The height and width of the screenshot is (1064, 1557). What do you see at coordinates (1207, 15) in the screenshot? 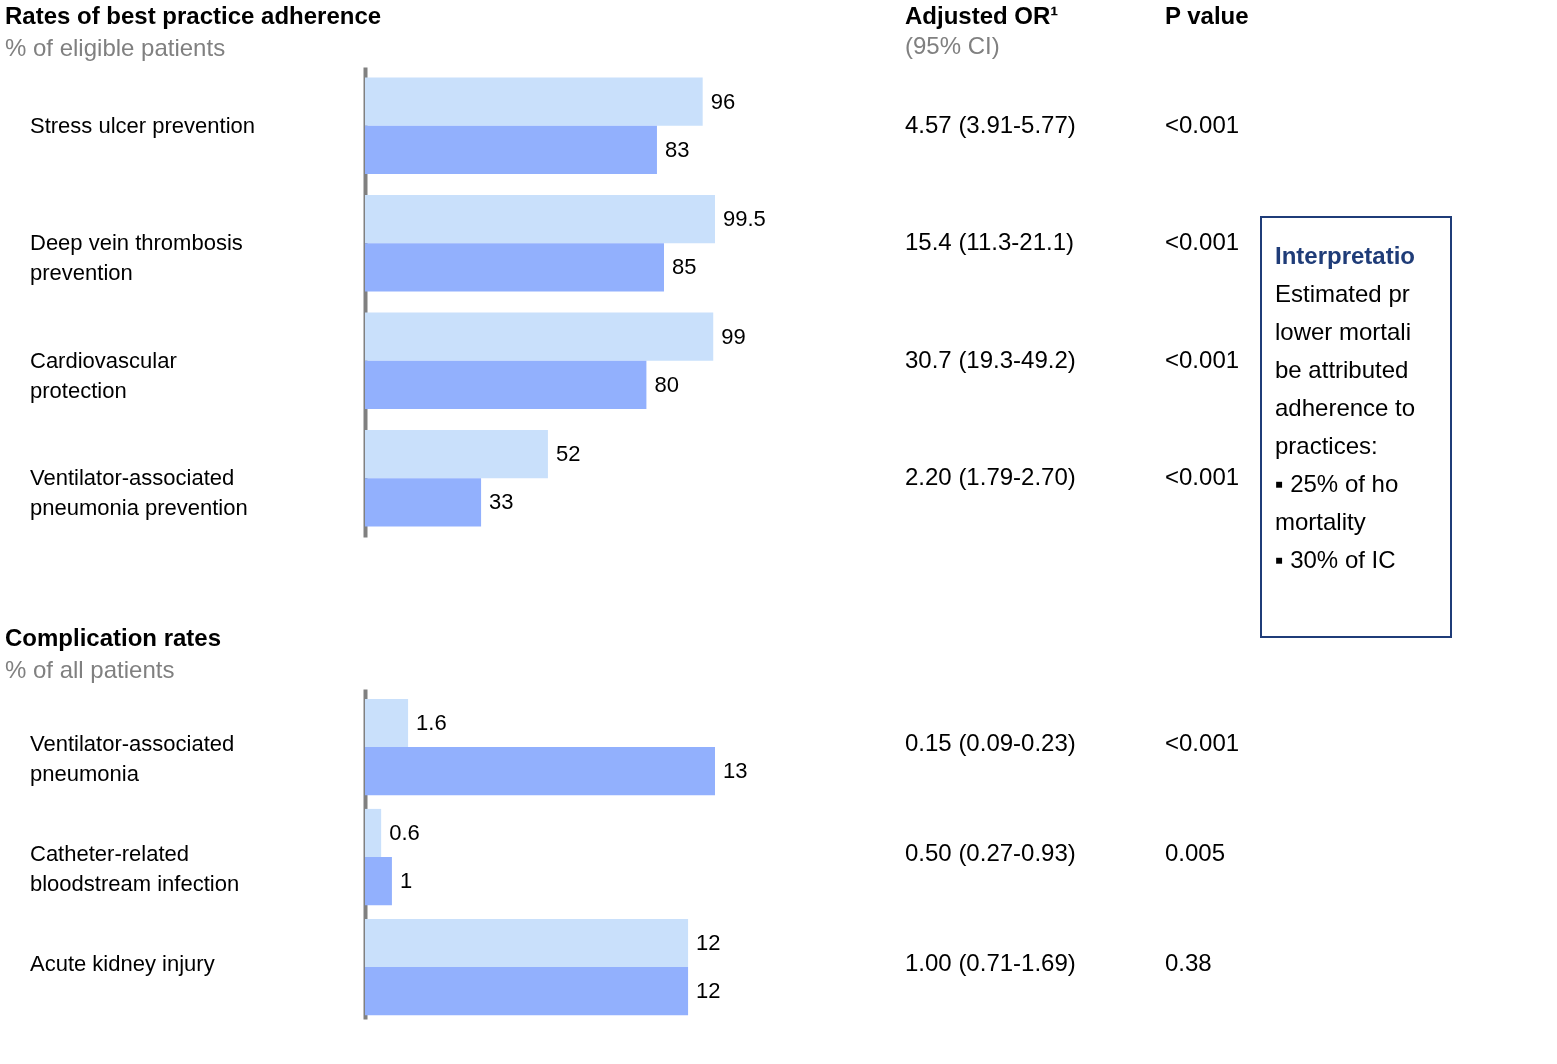
I see `text: P value` at bounding box center [1207, 15].